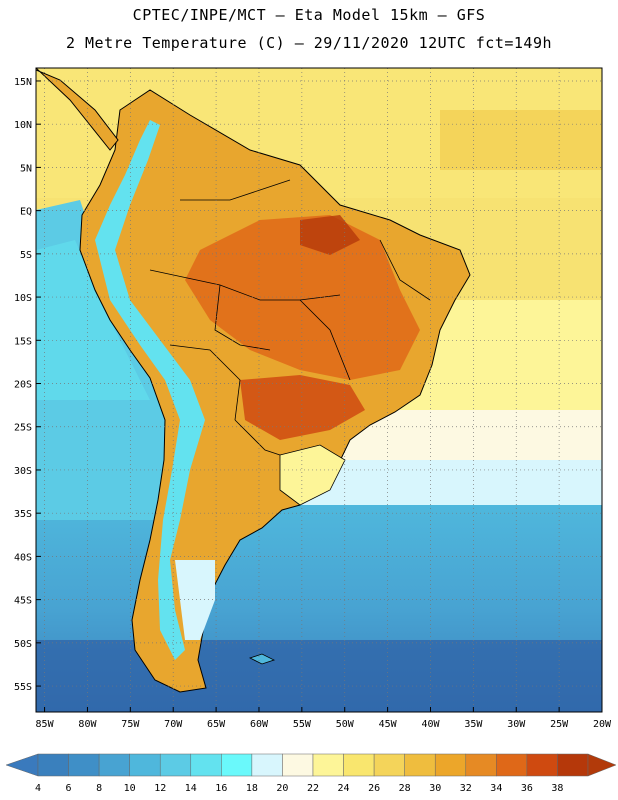 The image size is (618, 800). I want to click on lat-label: 40S, so click(23, 557).